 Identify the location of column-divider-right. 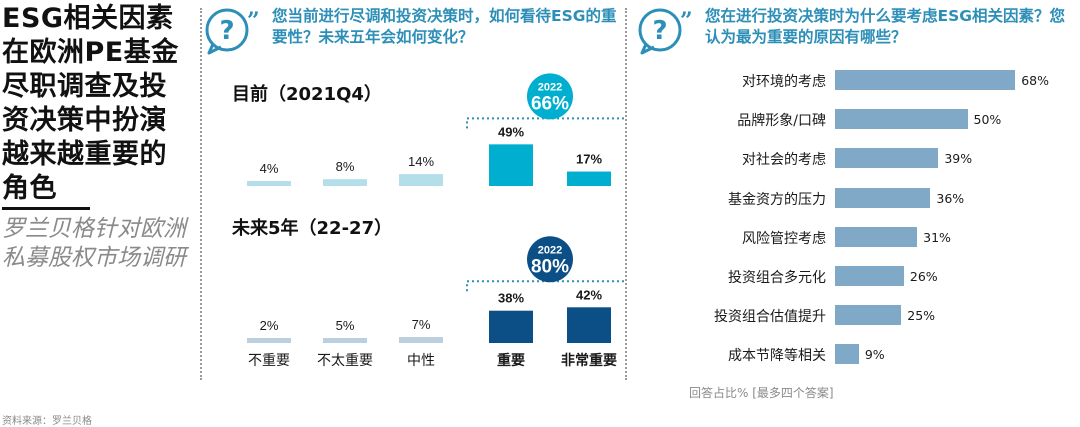
(626, 194).